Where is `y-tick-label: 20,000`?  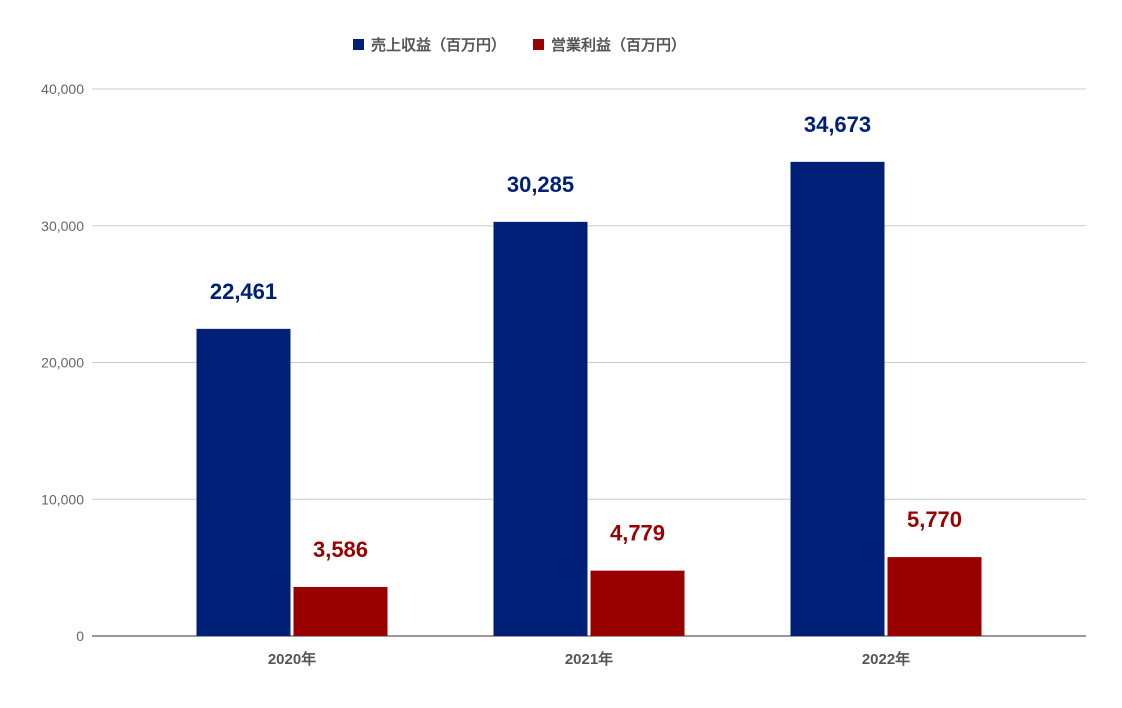
y-tick-label: 20,000 is located at coordinates (62, 363).